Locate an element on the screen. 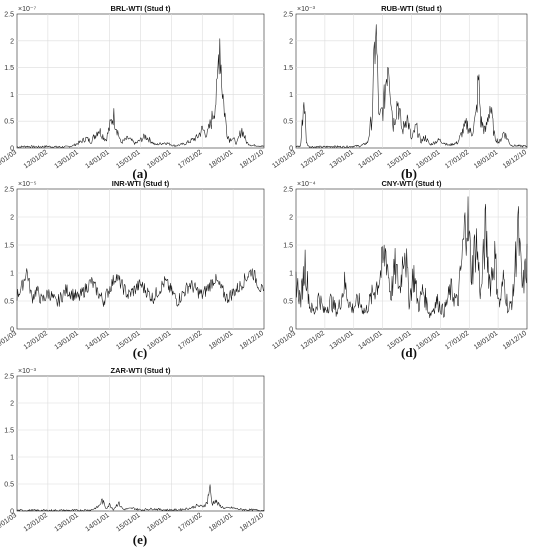 The image size is (543, 550). panel-label: (c) is located at coordinates (140, 352).